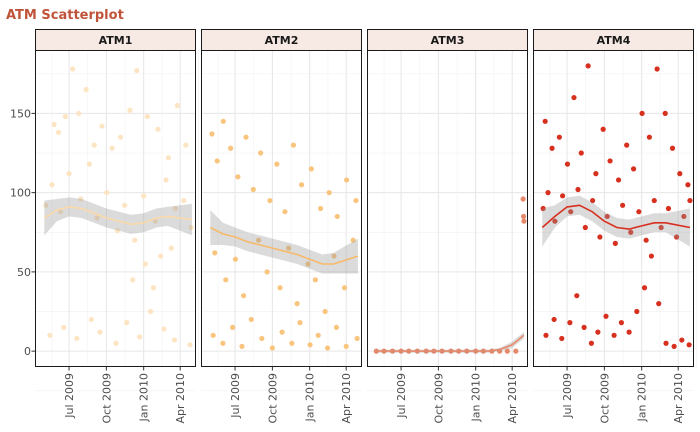 The image size is (700, 432). Describe the element at coordinates (24, 272) in the screenshot. I see `y-tick-label-50: 50` at that location.